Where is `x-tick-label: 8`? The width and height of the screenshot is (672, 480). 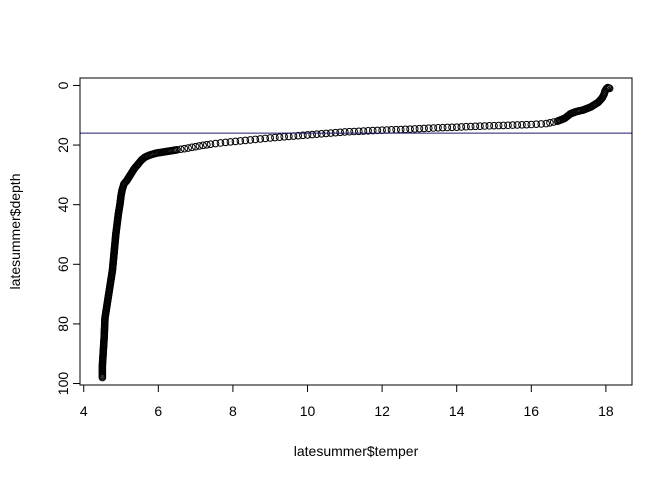 x-tick-label: 8 is located at coordinates (233, 411).